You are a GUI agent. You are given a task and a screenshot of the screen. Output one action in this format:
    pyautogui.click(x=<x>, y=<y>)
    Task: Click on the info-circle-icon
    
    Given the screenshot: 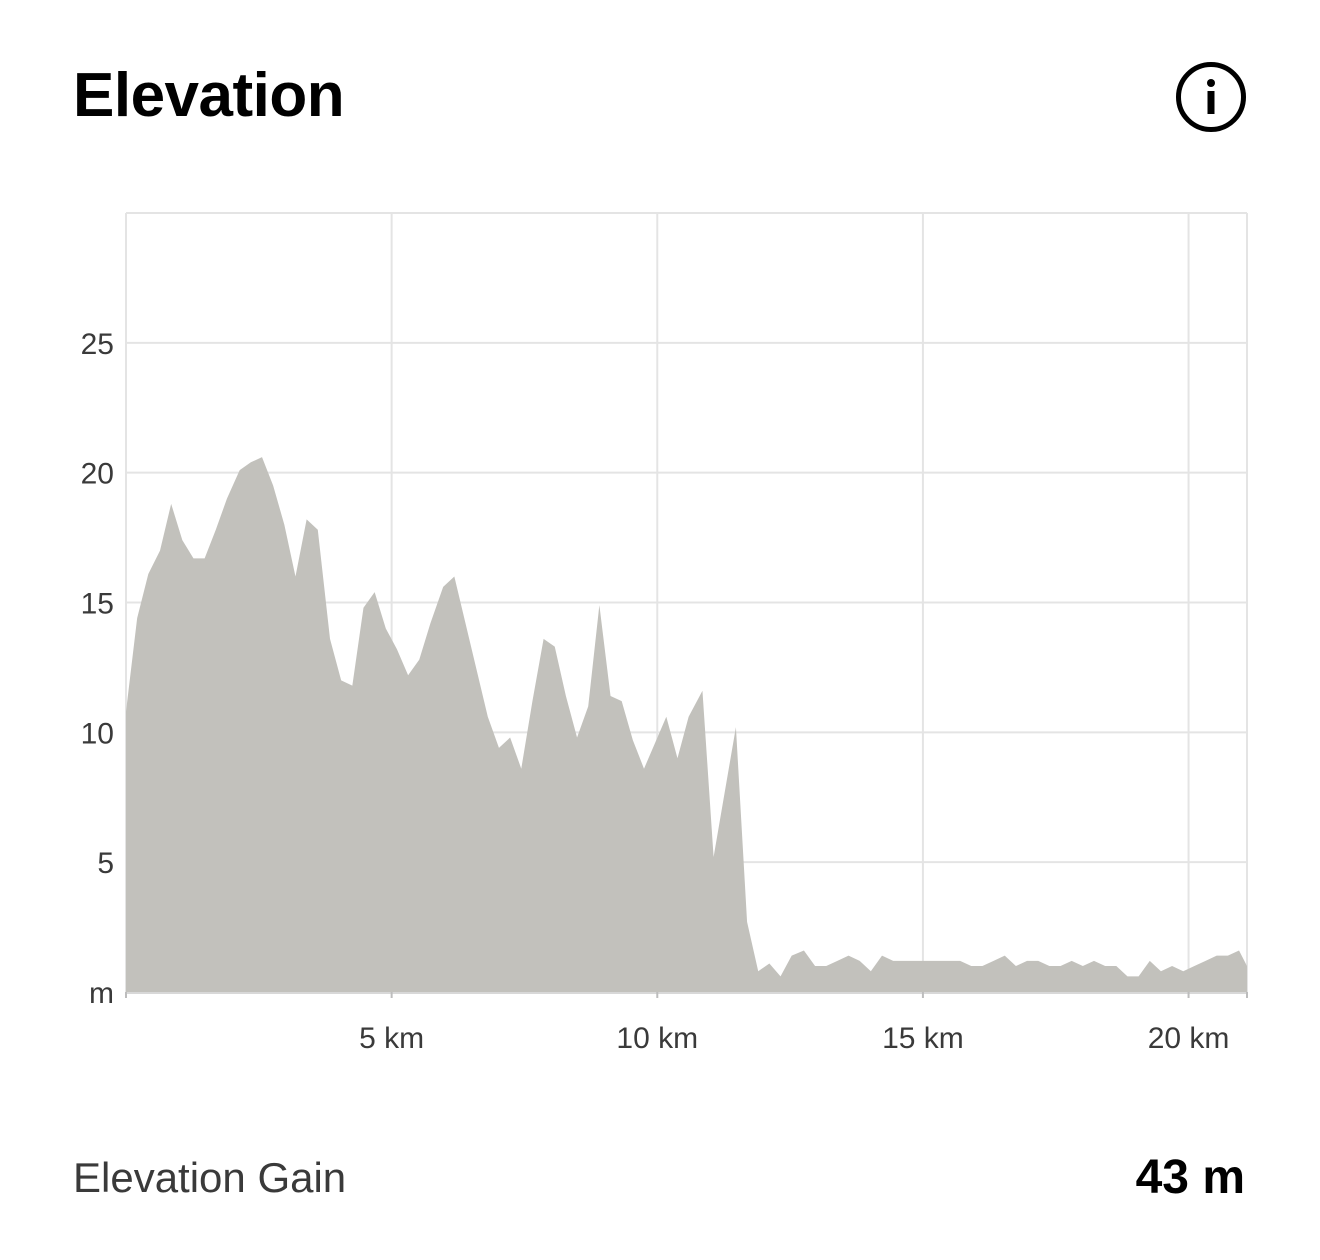 What is the action you would take?
    pyautogui.click(x=1211, y=97)
    